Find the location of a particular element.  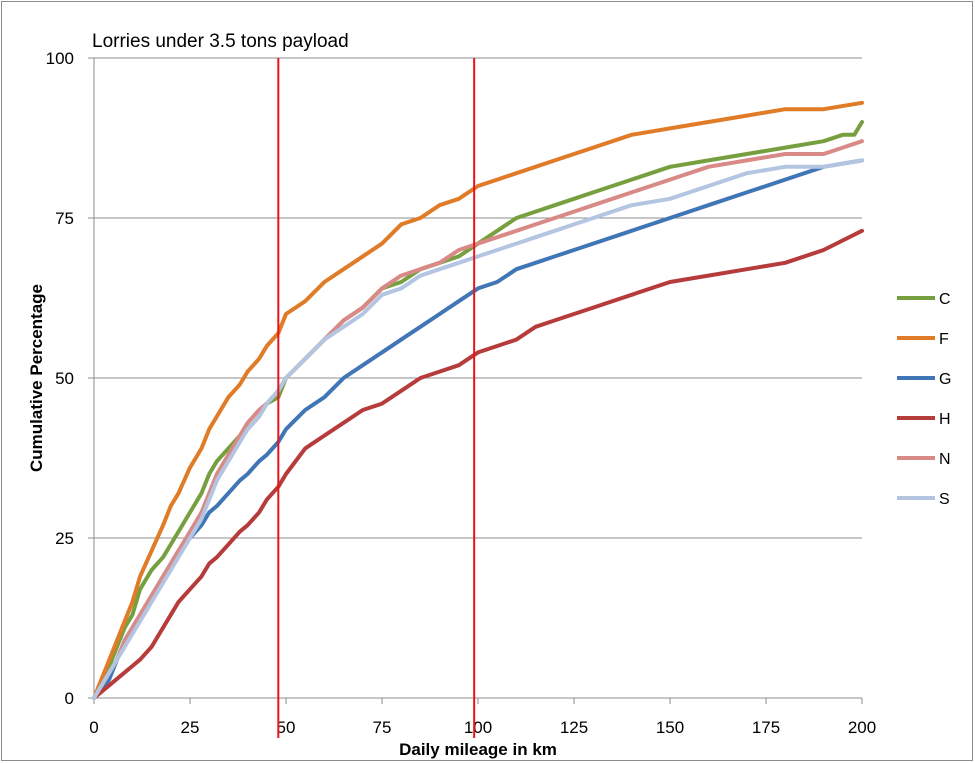

legend-label-S: S is located at coordinates (944, 499).